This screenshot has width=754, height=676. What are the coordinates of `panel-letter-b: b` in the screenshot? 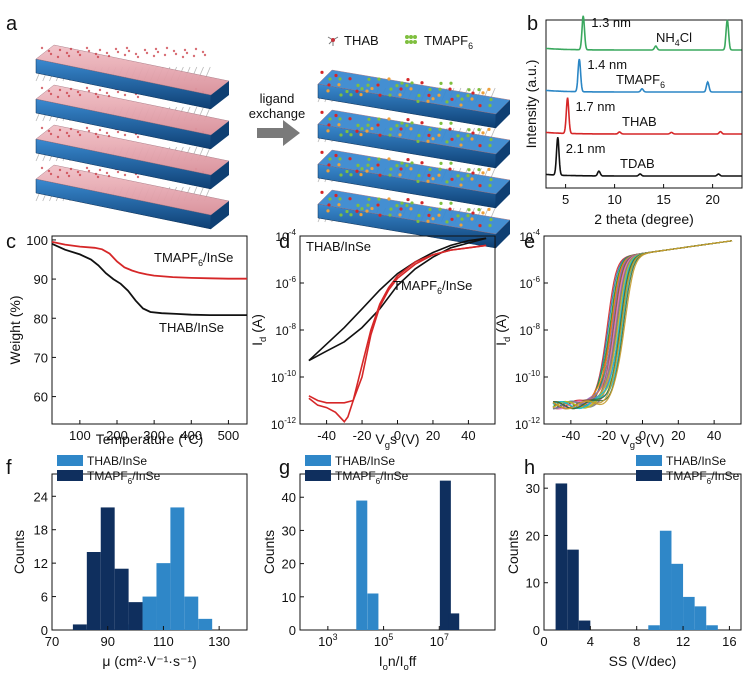 It's located at (532, 24).